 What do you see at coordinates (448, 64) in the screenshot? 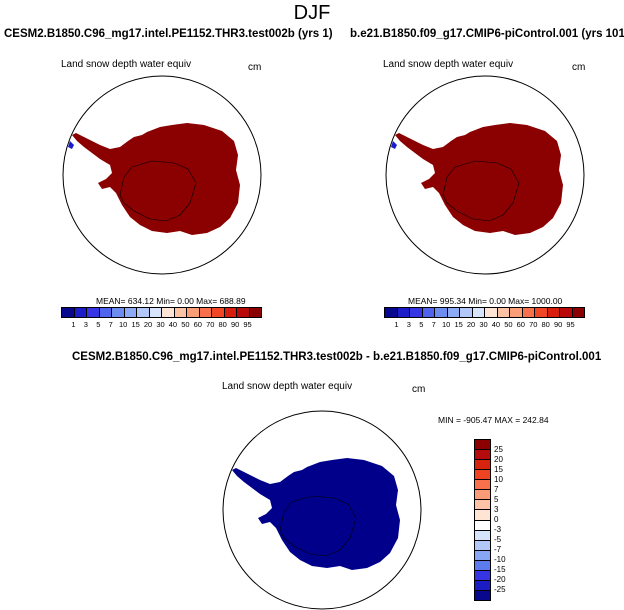
I see `panel-2-variable-label: Land snow depth water equiv` at bounding box center [448, 64].